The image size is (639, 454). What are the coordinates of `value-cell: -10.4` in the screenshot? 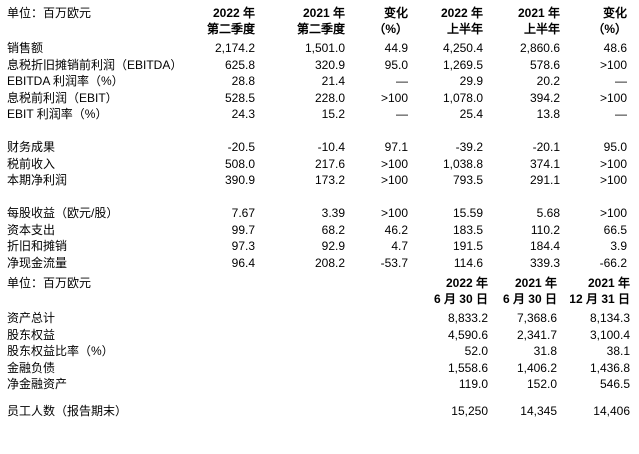 It's located at (331, 147).